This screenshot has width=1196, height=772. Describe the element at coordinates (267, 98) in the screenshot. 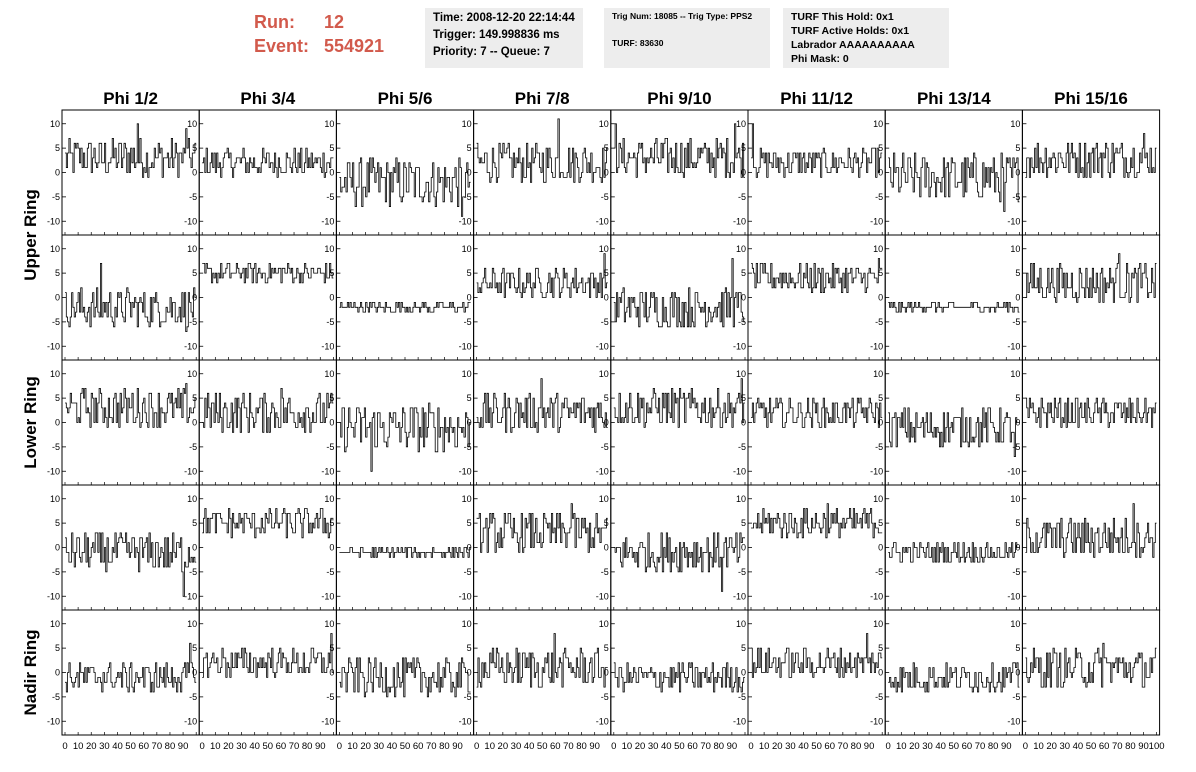

I see `column-header-phi-2: Phi 3/4` at that location.